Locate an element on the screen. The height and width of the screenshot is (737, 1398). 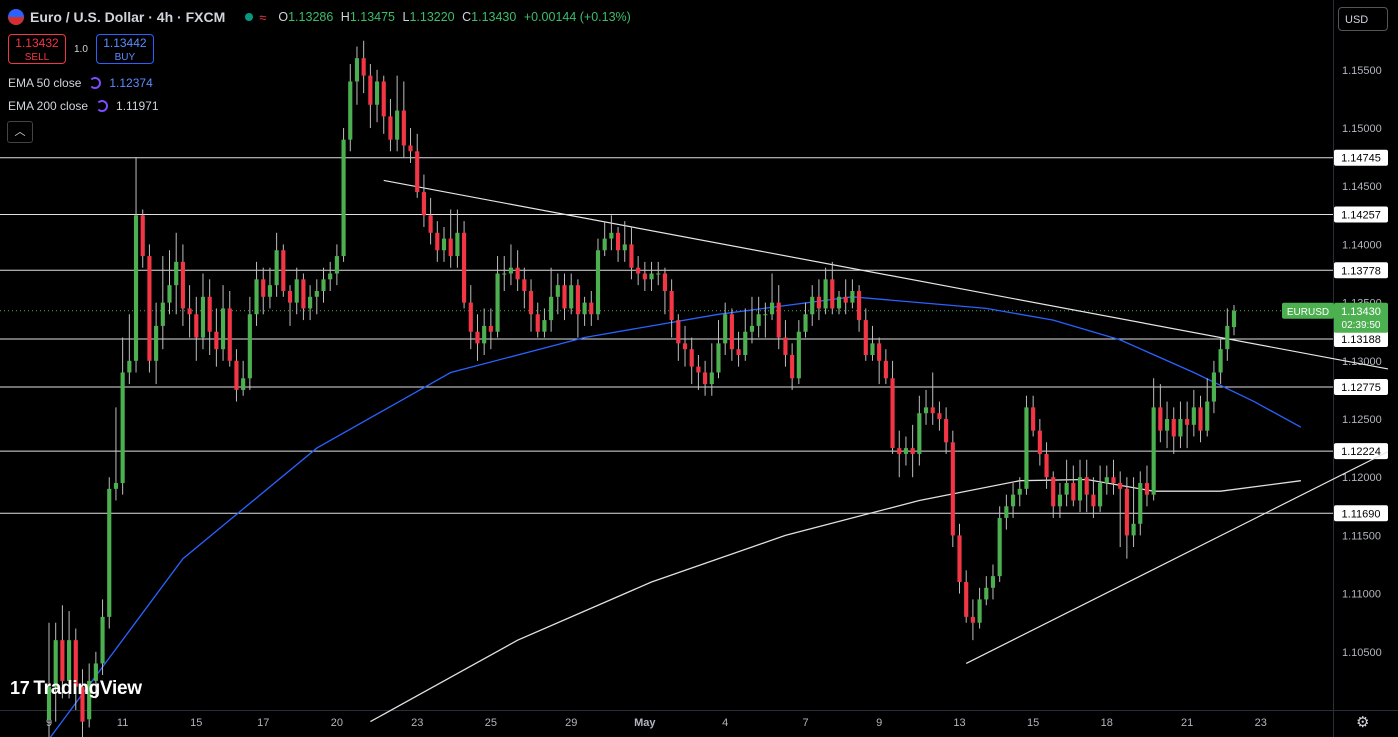
symbol-title: Euro / U.S. Dollar · 4h · FXCM is located at coordinates (128, 17).